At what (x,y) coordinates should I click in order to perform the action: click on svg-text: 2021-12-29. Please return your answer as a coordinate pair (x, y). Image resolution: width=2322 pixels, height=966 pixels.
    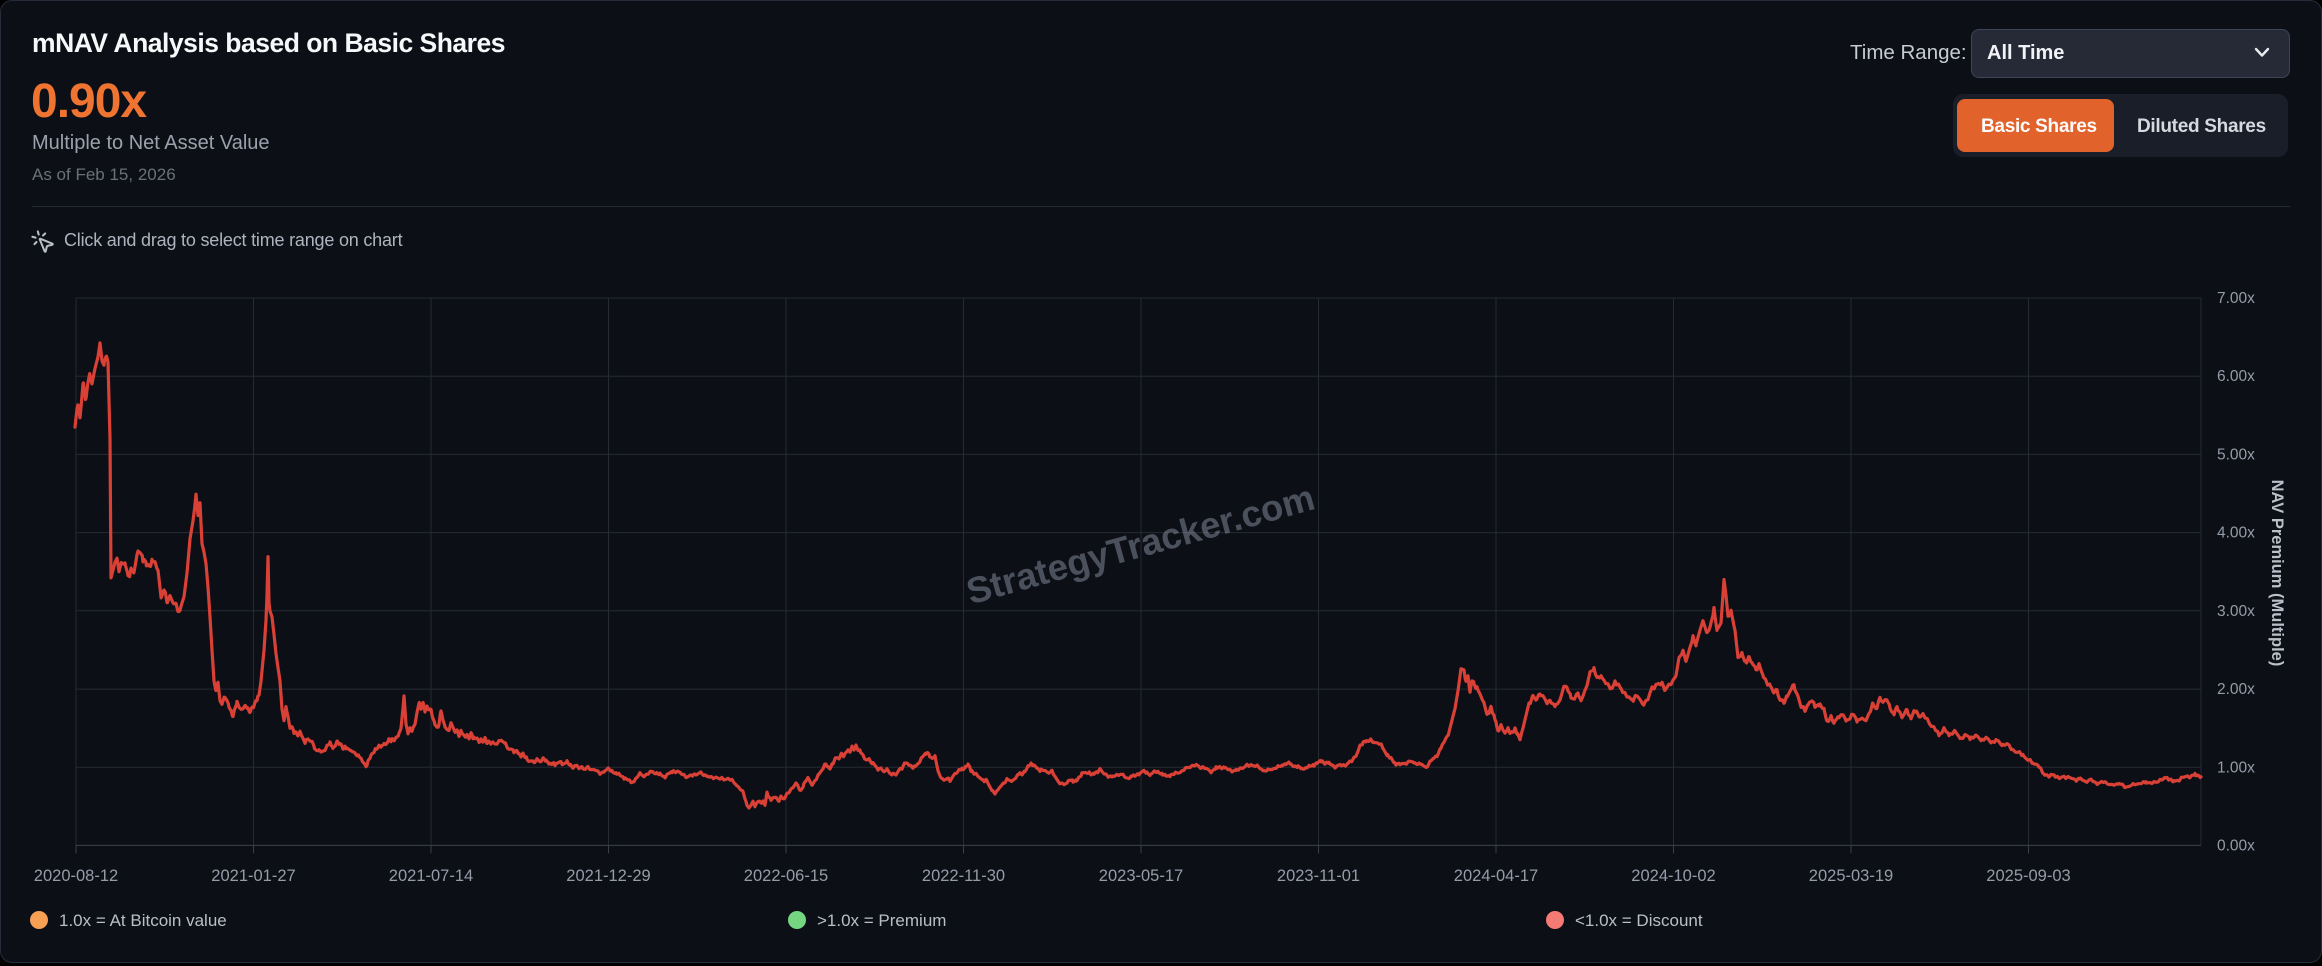
    Looking at the image, I should click on (608, 876).